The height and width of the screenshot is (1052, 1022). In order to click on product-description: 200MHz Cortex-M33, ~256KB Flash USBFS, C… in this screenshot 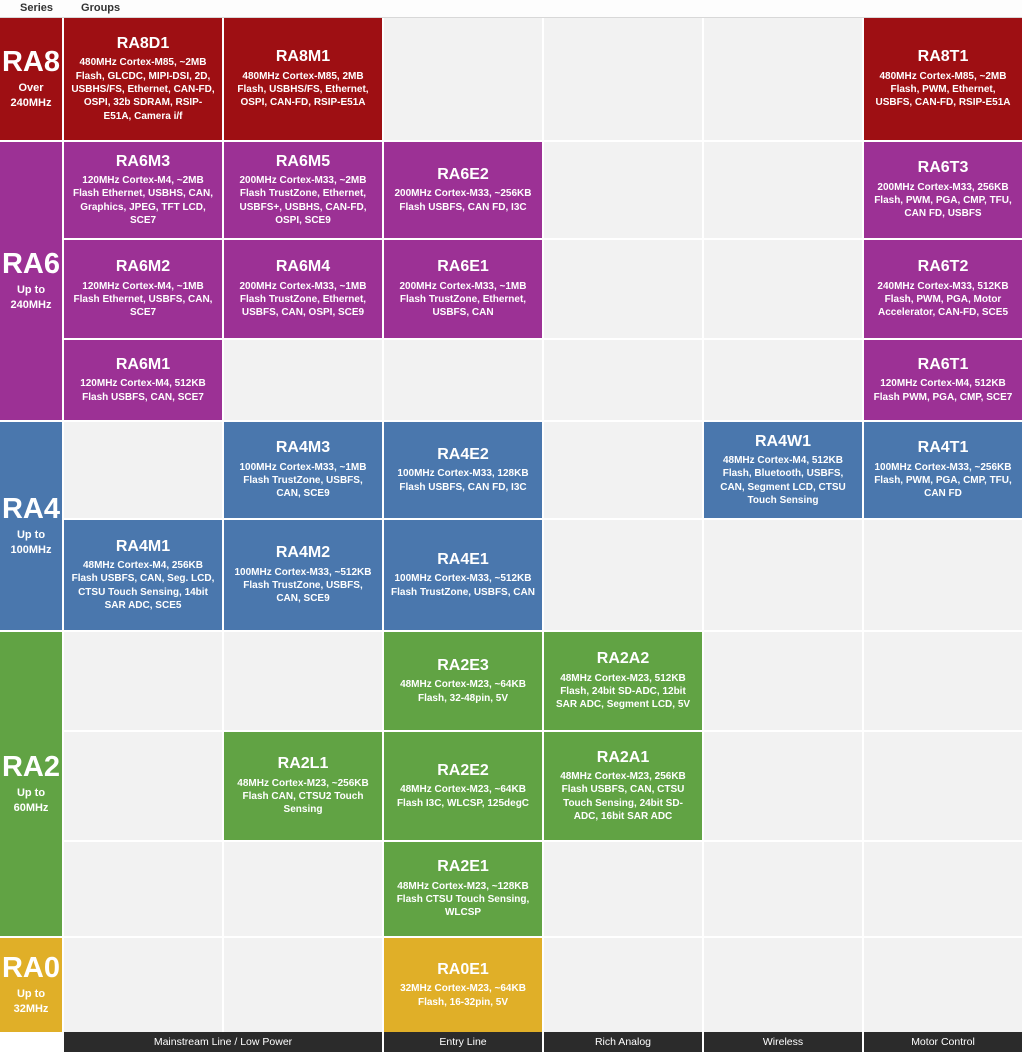, I will do `click(463, 200)`.